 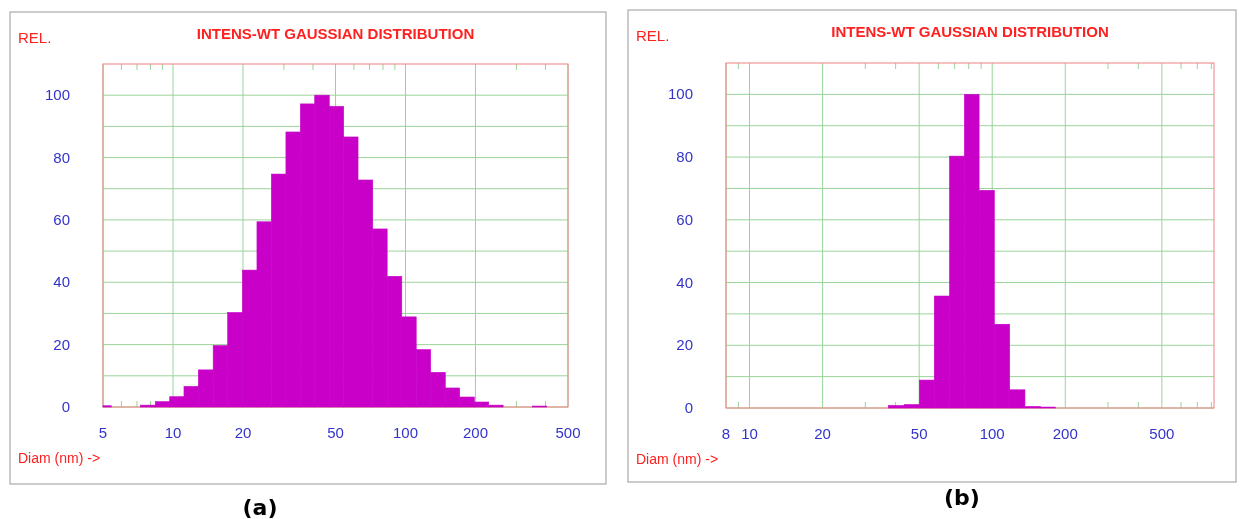 What do you see at coordinates (962, 497) in the screenshot?
I see `text: (b)` at bounding box center [962, 497].